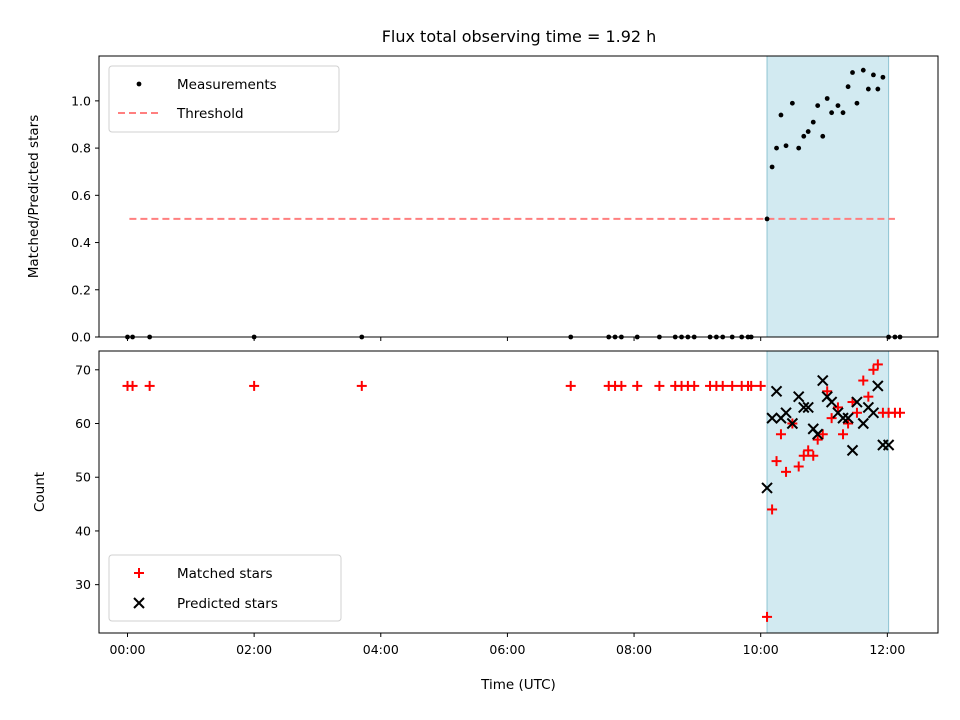  Describe the element at coordinates (81, 195) in the screenshot. I see `y-tick-label: 0.6` at that location.